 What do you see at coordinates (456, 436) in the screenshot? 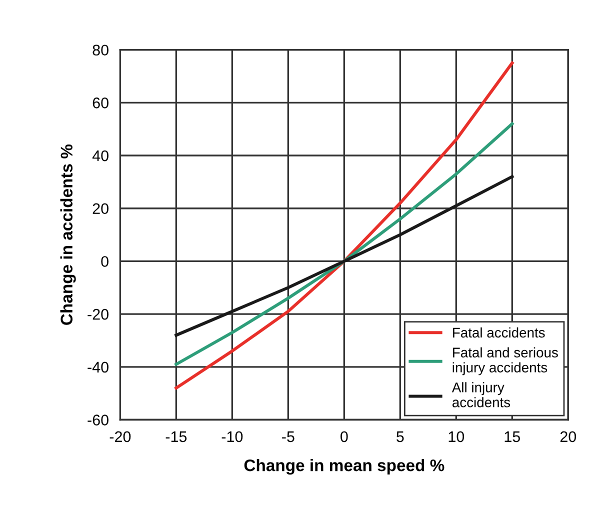
I see `x-tick-label: 10` at bounding box center [456, 436].